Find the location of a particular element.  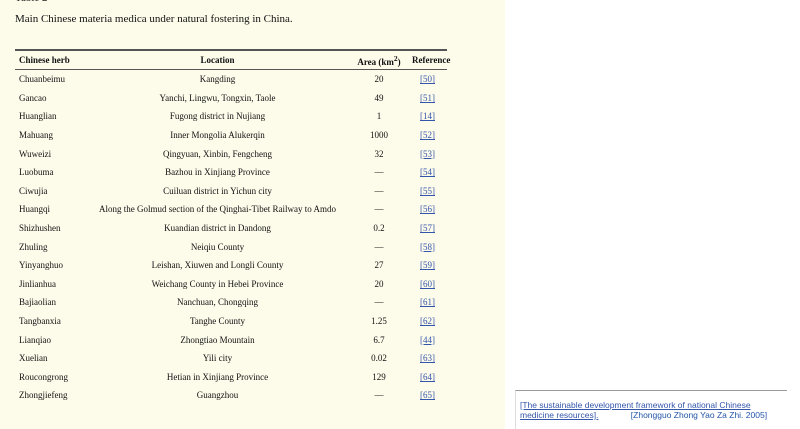

table-cell: Leishan, Xiuwen and Longli County is located at coordinates (217, 265).